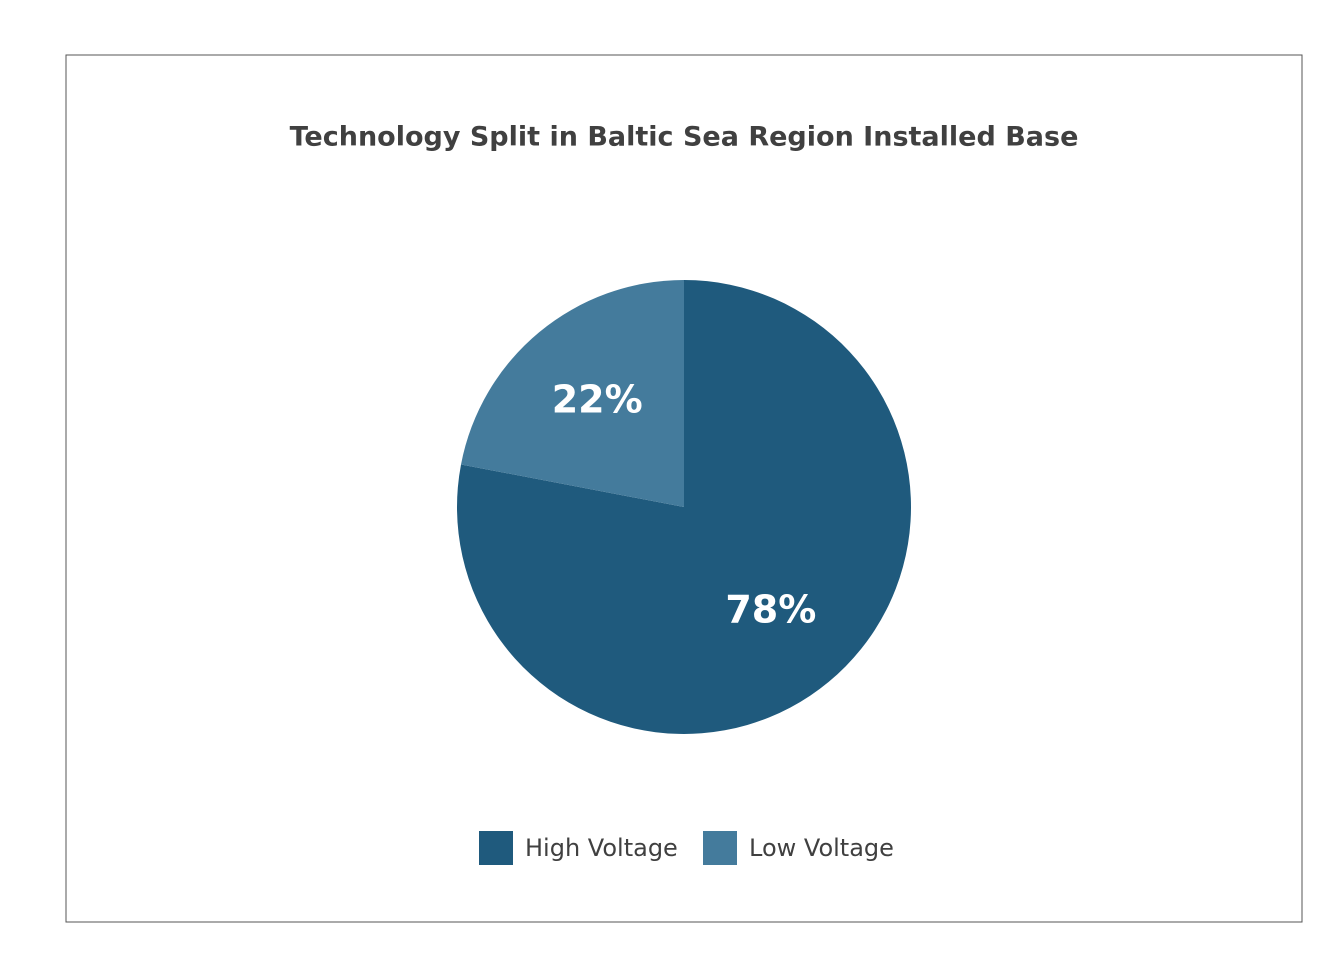 The width and height of the screenshot is (1341, 961). I want to click on legend-label: Low Voltage, so click(821, 848).